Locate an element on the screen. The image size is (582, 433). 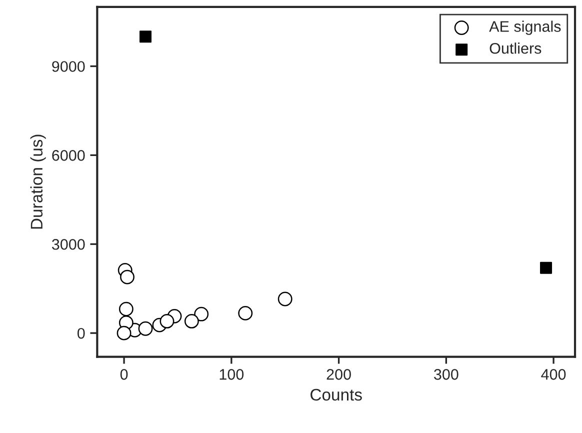
y-tick-label: 9000 is located at coordinates (68, 66).